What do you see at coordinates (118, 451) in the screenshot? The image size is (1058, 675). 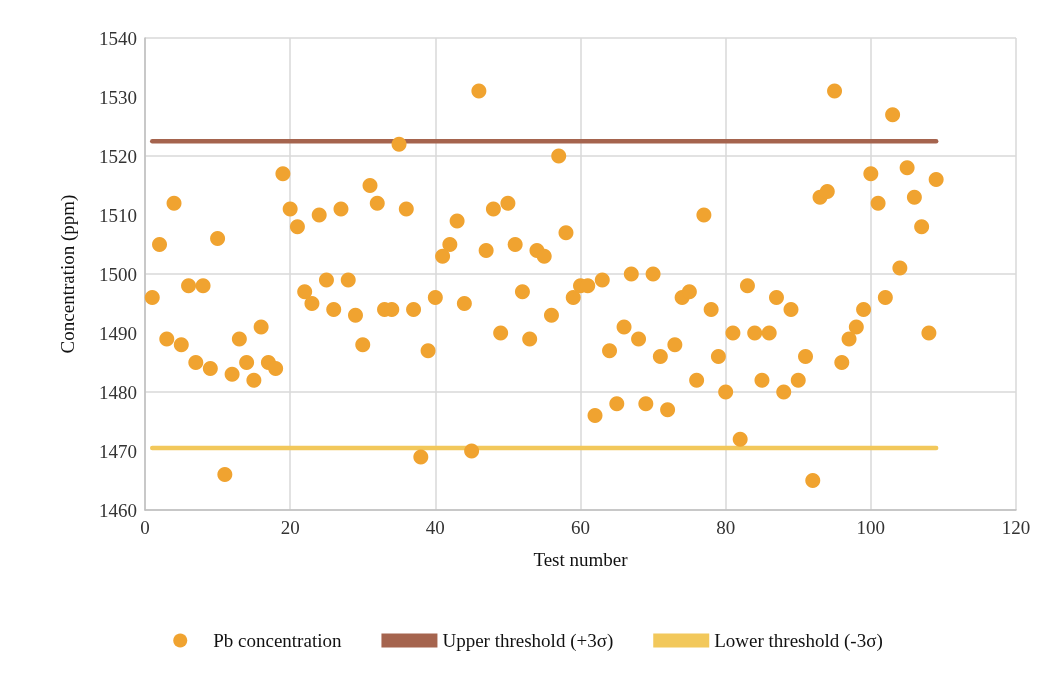 I see `y-tick-label: 1470` at bounding box center [118, 451].